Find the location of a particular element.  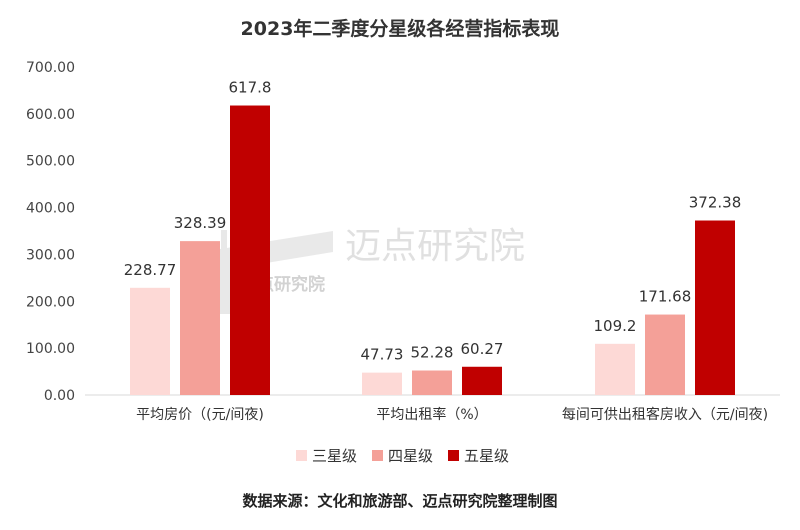

x-category-label: 平均出租率（%） is located at coordinates (431, 414).